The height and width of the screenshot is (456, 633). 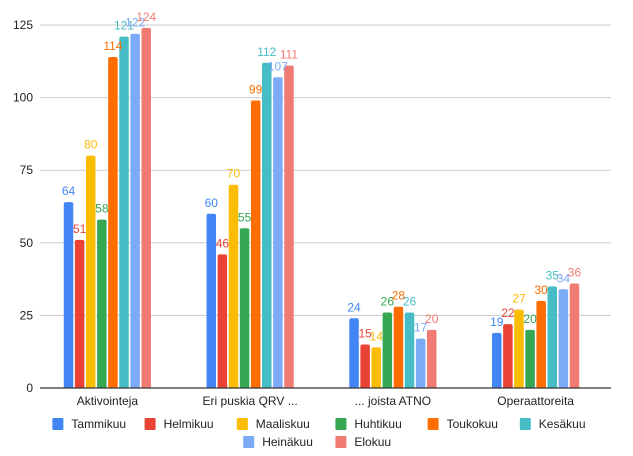 I want to click on x-category-label: Aktivointeja, so click(x=108, y=401).